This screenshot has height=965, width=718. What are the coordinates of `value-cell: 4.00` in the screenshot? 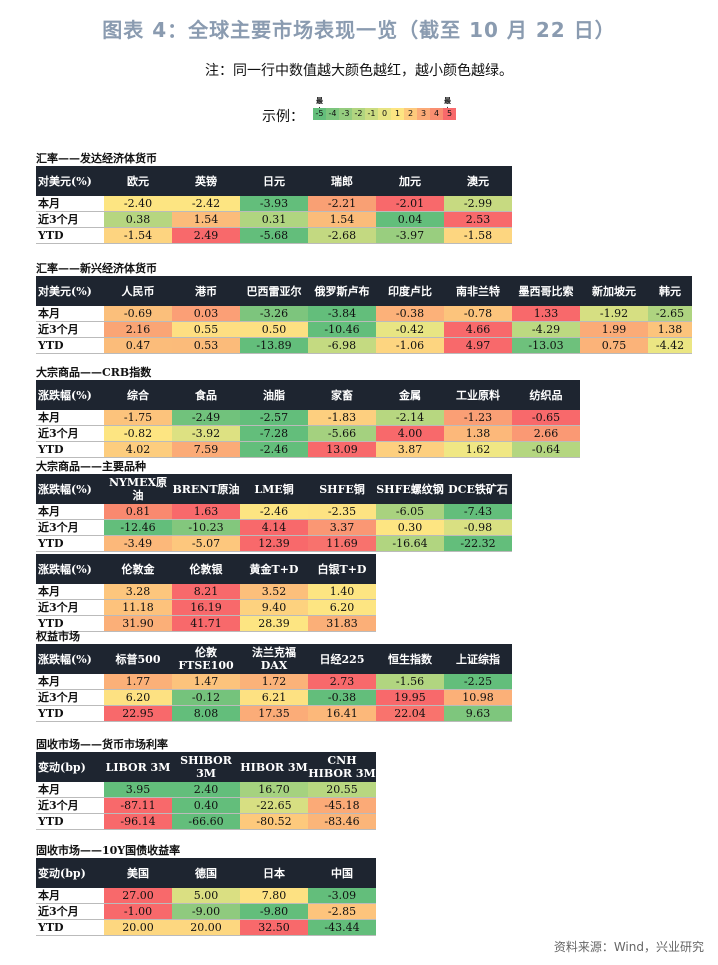 It's located at (410, 433).